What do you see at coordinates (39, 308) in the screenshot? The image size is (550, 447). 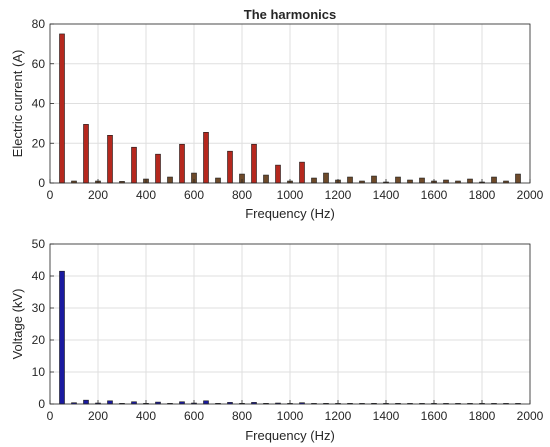 I see `y-tick-label: 30` at bounding box center [39, 308].